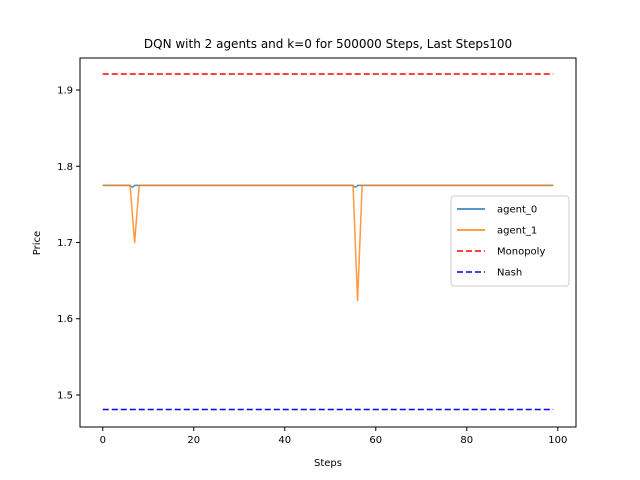 The width and height of the screenshot is (640, 480). Describe the element at coordinates (65, 243) in the screenshot. I see `y-tick-label: 1.7` at that location.